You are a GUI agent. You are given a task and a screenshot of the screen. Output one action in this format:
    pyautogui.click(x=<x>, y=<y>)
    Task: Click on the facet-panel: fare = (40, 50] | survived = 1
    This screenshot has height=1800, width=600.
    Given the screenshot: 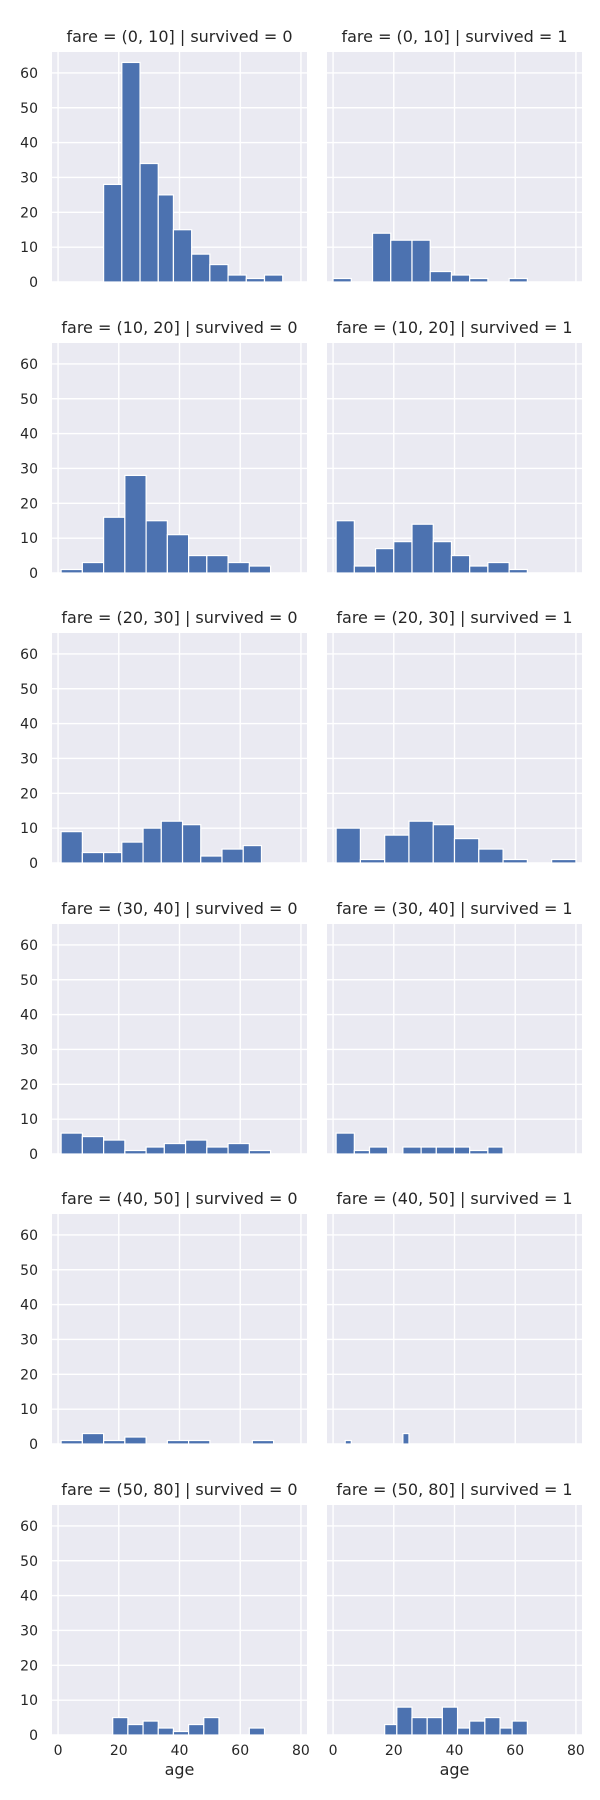 What is the action you would take?
    pyautogui.click(x=454, y=1317)
    